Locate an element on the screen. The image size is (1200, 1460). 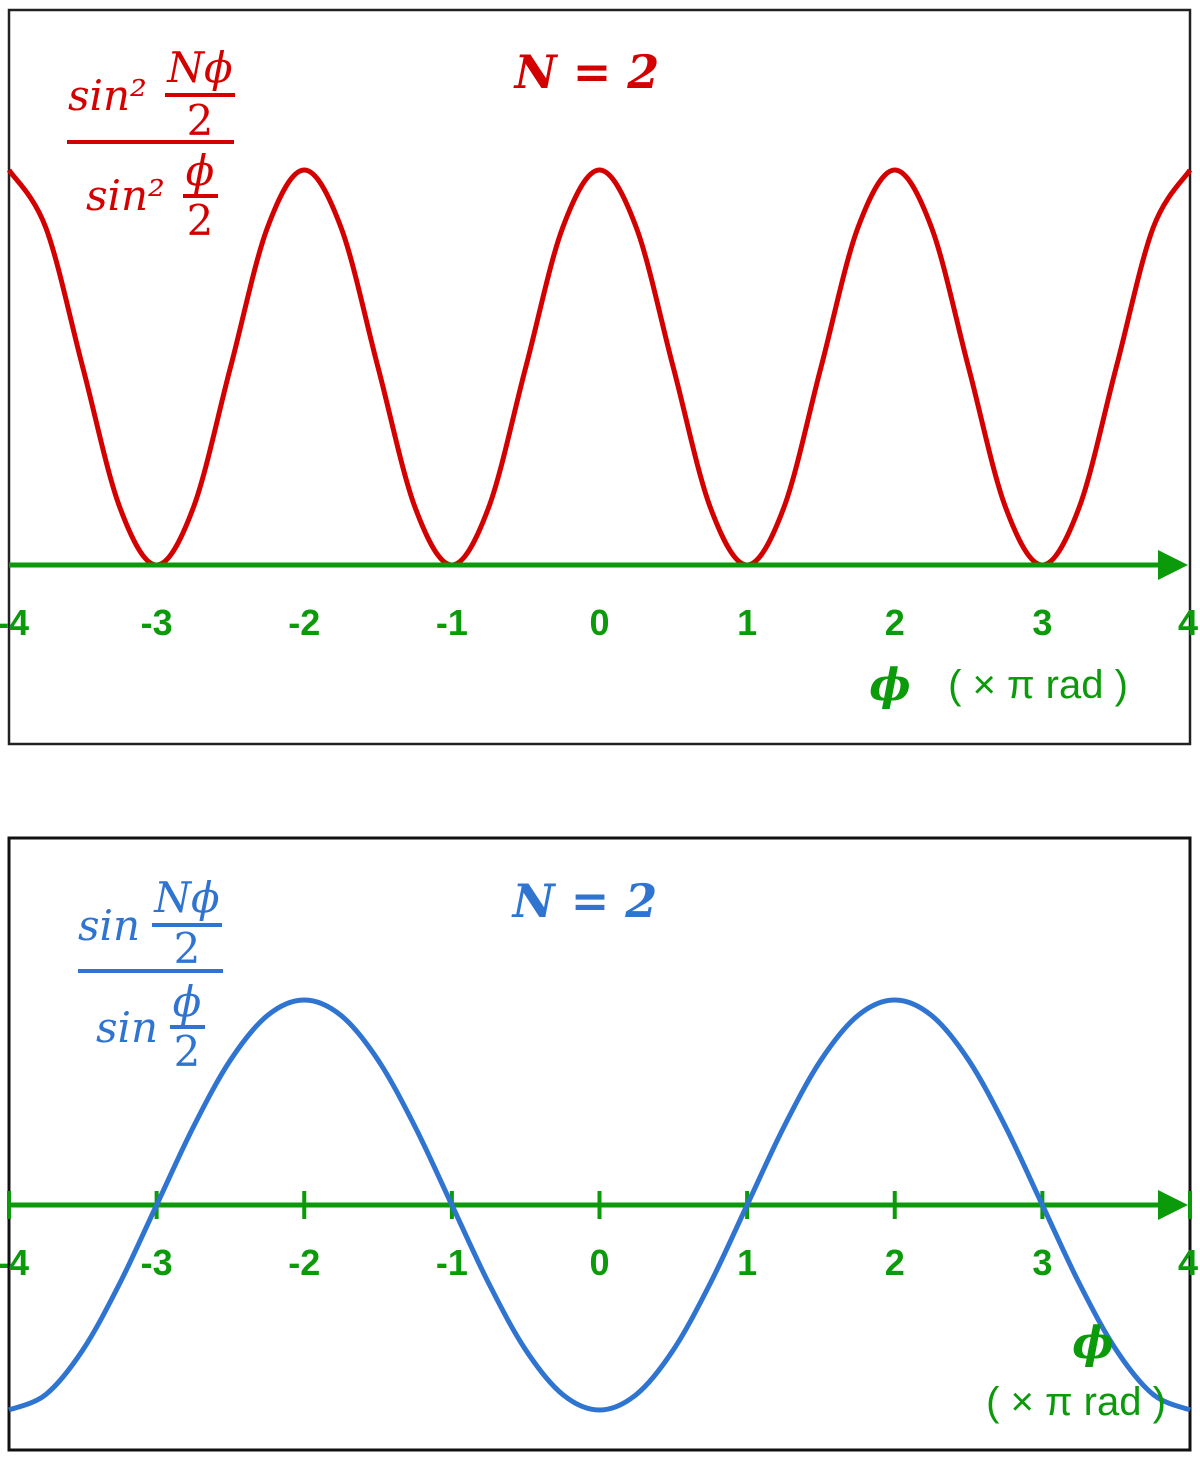
formula-label: sin² Nϕ 2 sin² ϕ 2 is located at coordinates (151, 144).